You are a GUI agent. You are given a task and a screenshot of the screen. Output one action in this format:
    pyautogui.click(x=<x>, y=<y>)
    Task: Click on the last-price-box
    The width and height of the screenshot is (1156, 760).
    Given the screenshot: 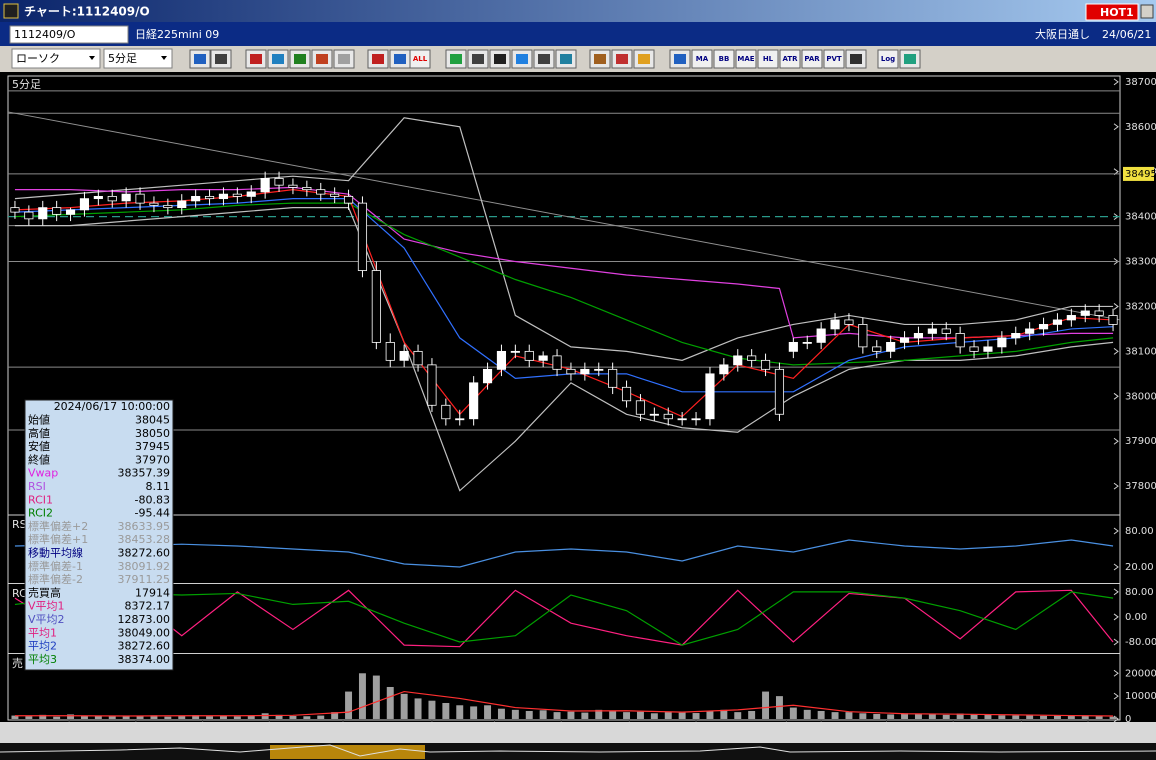 What is the action you would take?
    pyautogui.click(x=1138, y=173)
    